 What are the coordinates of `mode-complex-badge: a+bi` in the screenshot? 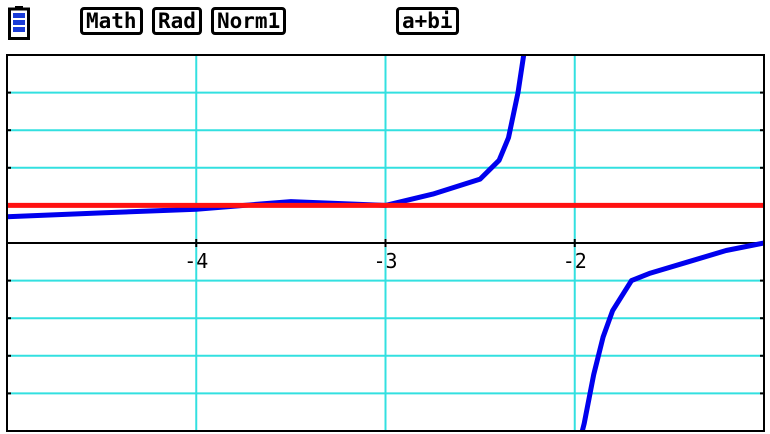 It's located at (427, 21).